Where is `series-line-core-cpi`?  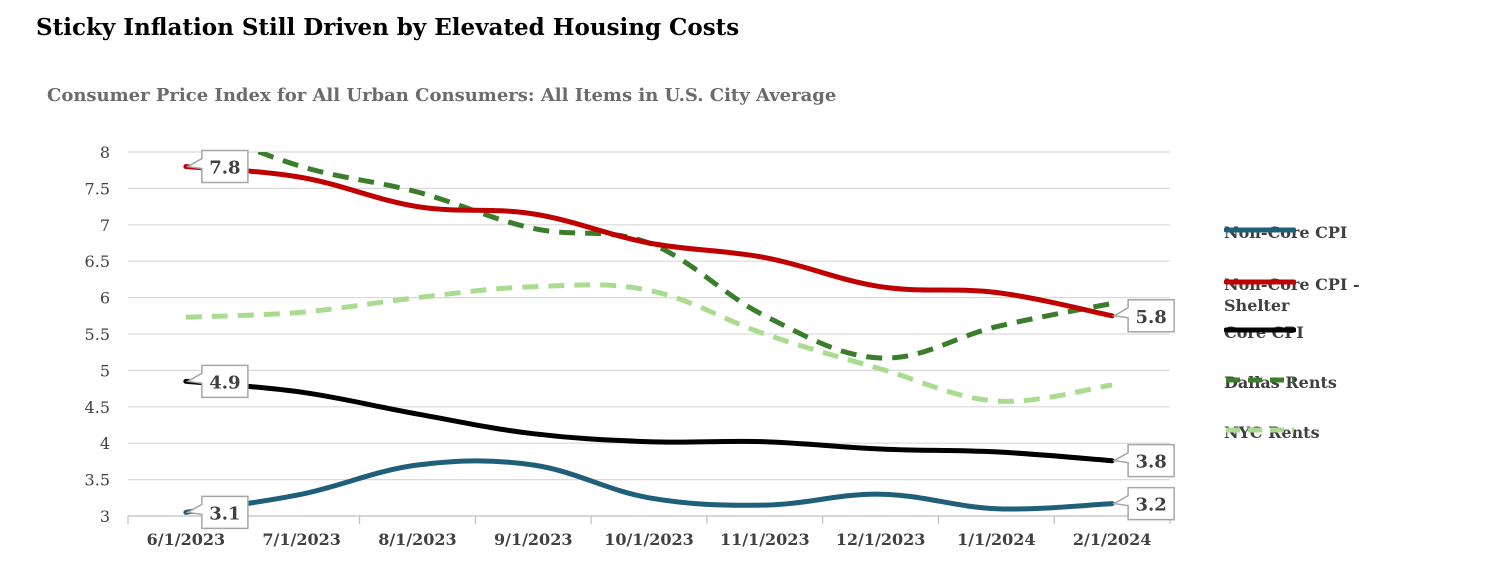
series-line-core-cpi is located at coordinates (649, 421).